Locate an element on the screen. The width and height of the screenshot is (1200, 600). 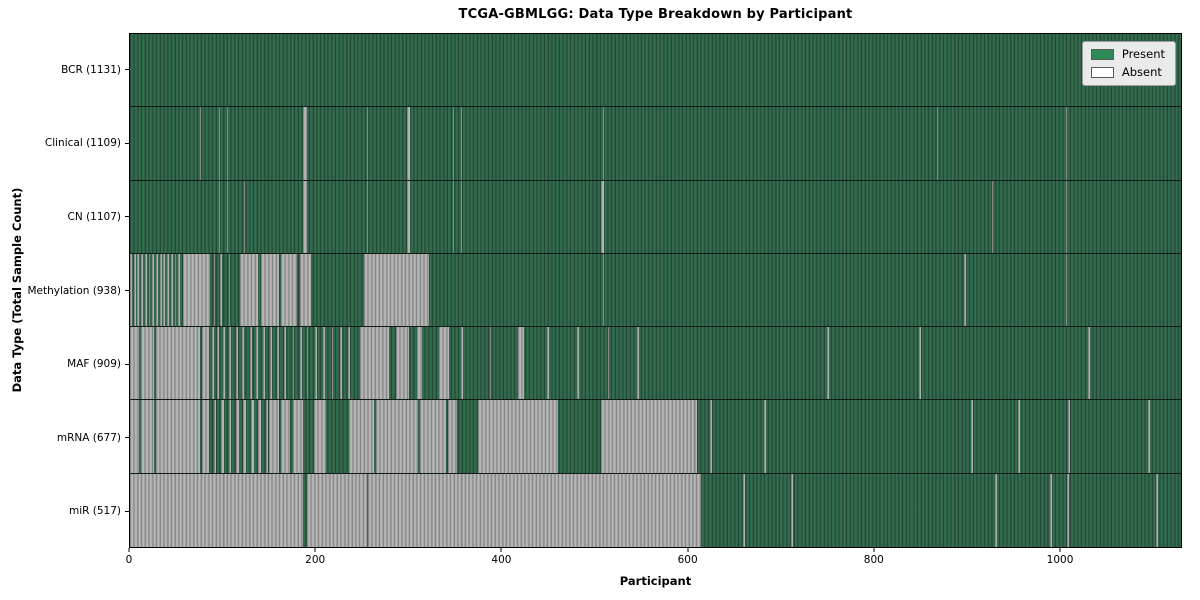
x-tick-label-400: 400 is located at coordinates (501, 560).